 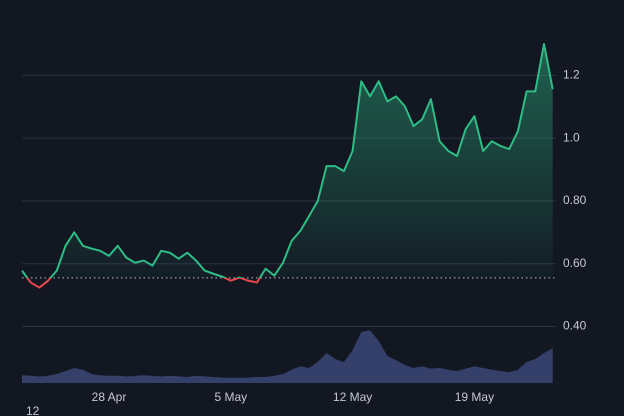 What do you see at coordinates (474, 397) in the screenshot?
I see `x-tick-label: 19 May` at bounding box center [474, 397].